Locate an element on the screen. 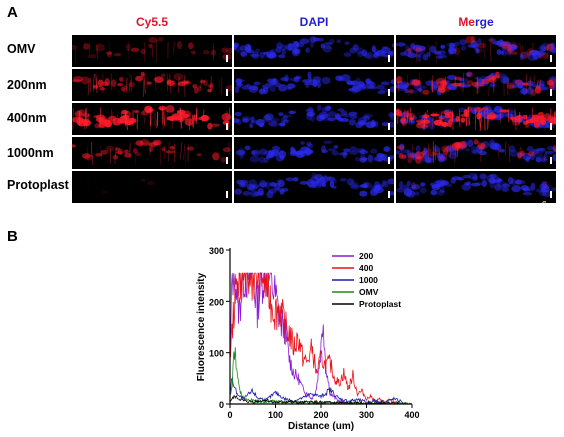 The height and width of the screenshot is (437, 564). merge-label-red-part: Me is located at coordinates (466, 22).